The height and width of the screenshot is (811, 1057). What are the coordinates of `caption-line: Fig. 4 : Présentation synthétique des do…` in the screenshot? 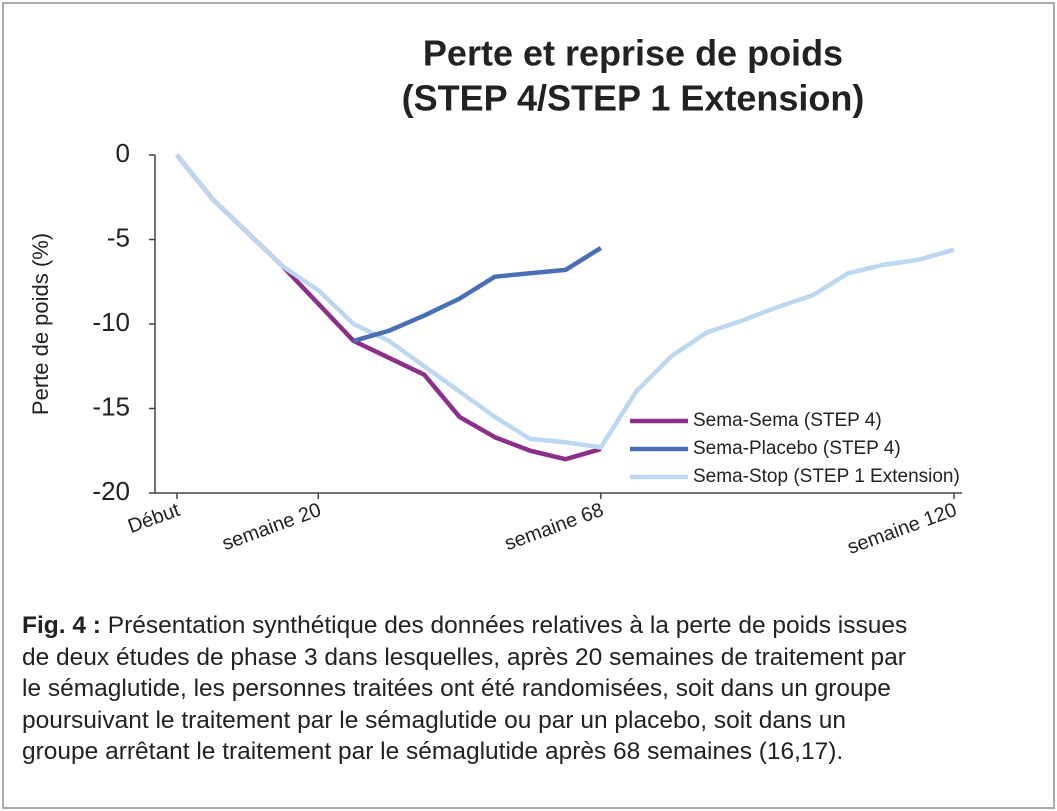 It's located at (464, 626).